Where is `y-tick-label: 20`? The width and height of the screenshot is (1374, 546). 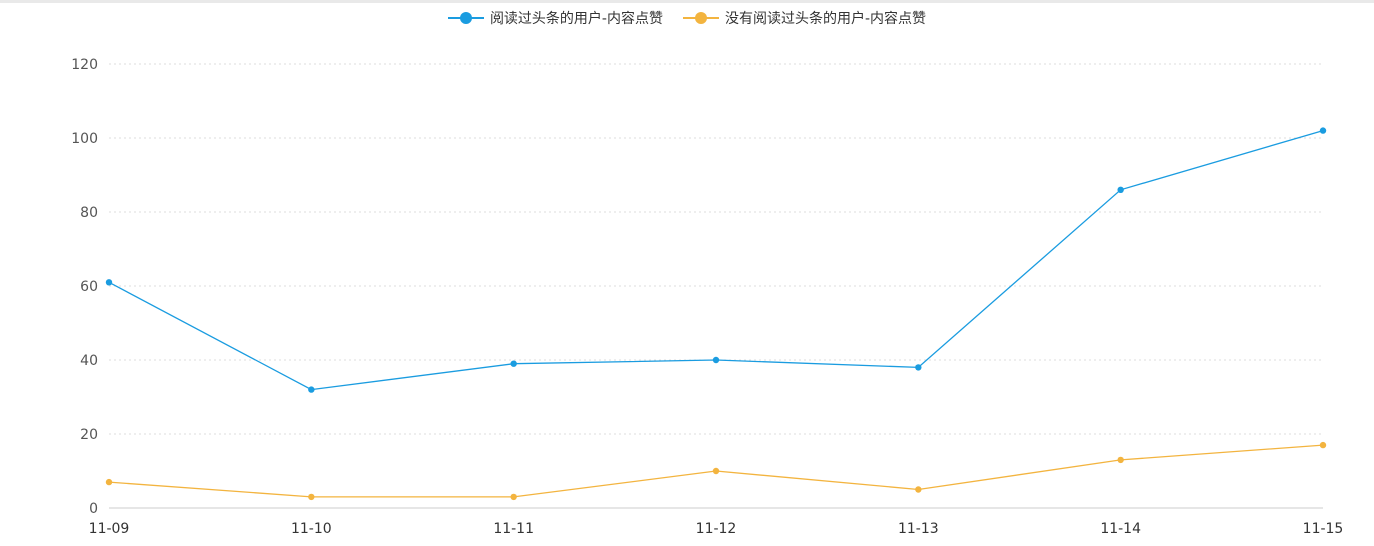 y-tick-label: 20 is located at coordinates (89, 435).